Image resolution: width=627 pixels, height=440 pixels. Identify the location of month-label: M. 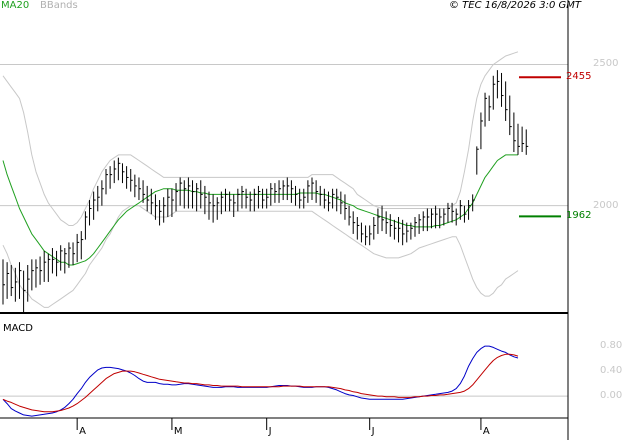
(178, 431).